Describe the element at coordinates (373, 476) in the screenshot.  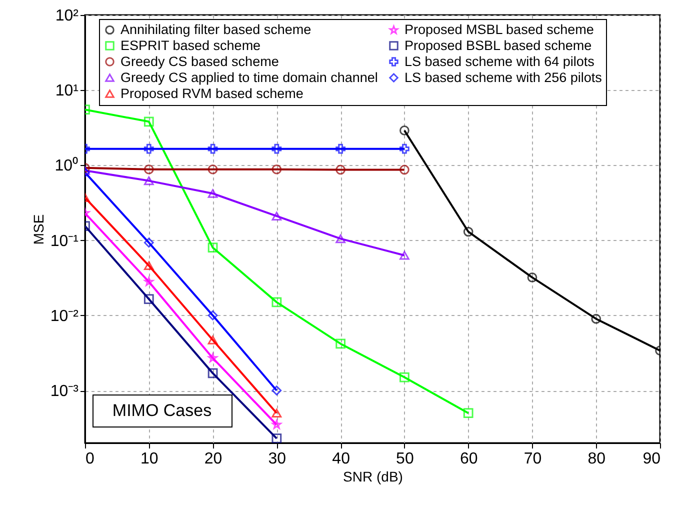
I see `x-axis-title: SNR (dB)` at that location.